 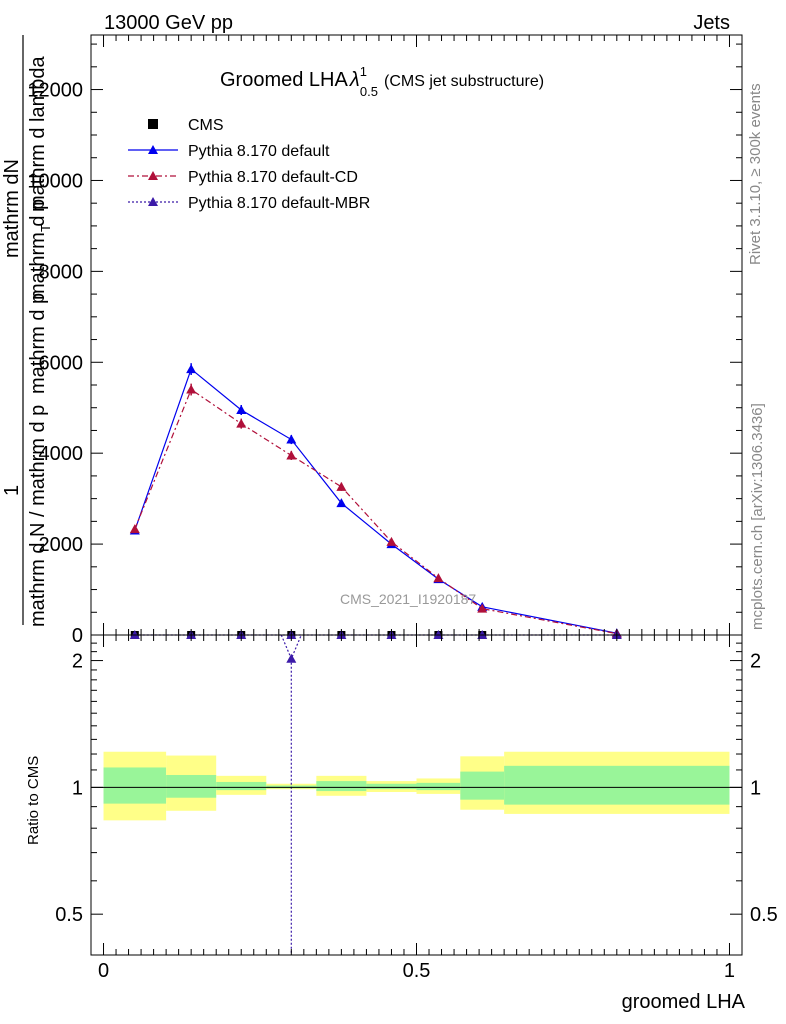 What do you see at coordinates (291, 658) in the screenshot?
I see `ratio-mbr-point` at bounding box center [291, 658].